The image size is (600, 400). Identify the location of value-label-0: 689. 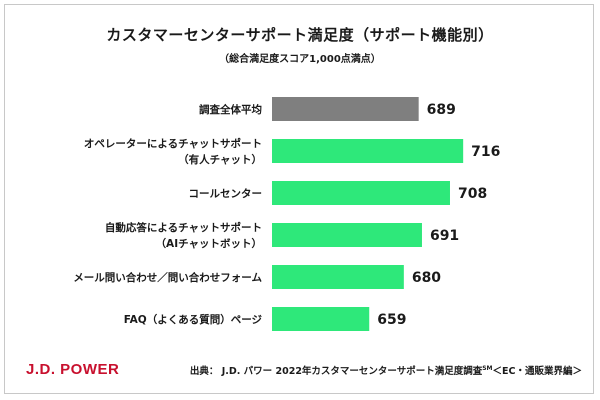
(441, 110).